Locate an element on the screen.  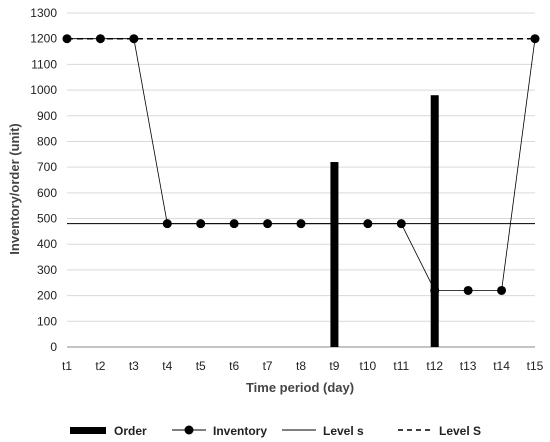
legend-level-S-label: Level S is located at coordinates (460, 431).